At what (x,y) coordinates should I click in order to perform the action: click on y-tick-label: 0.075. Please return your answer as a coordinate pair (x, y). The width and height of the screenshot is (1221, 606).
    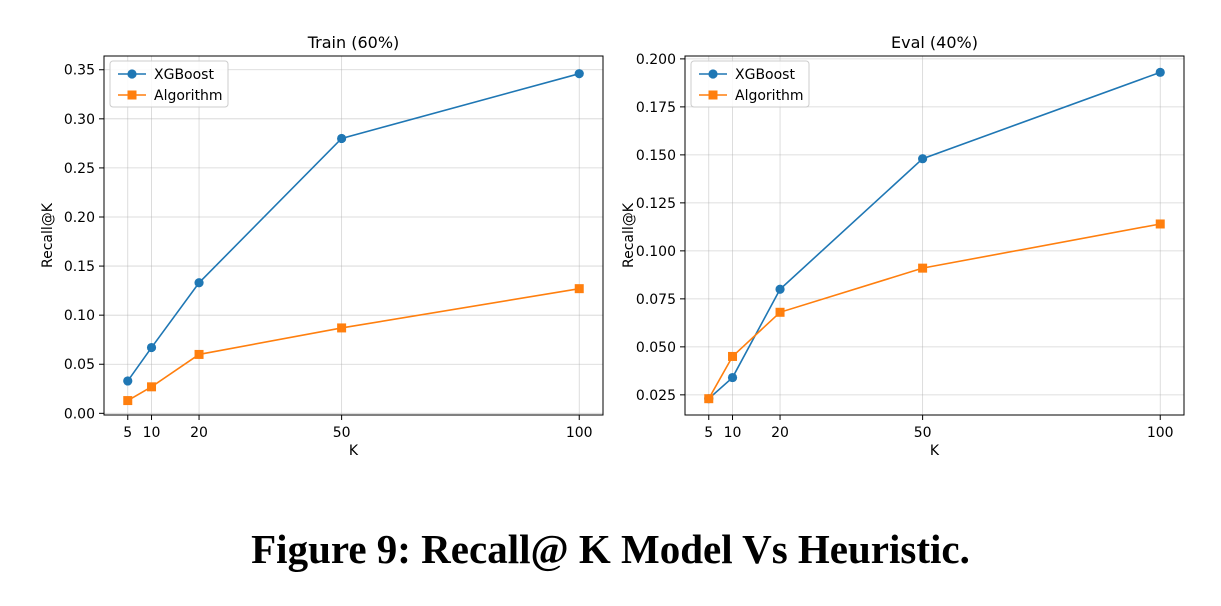
    Looking at the image, I should click on (656, 300).